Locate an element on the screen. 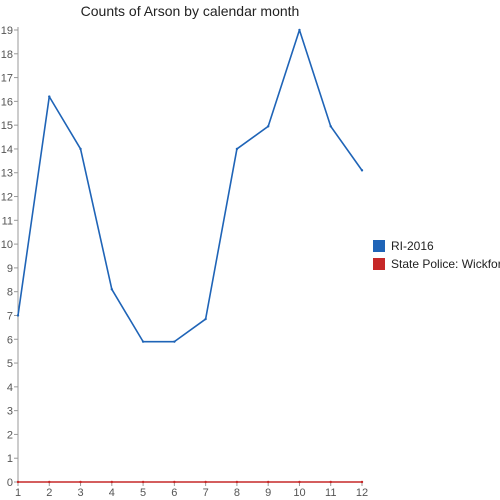  x-tick-label: 12 is located at coordinates (362, 493).